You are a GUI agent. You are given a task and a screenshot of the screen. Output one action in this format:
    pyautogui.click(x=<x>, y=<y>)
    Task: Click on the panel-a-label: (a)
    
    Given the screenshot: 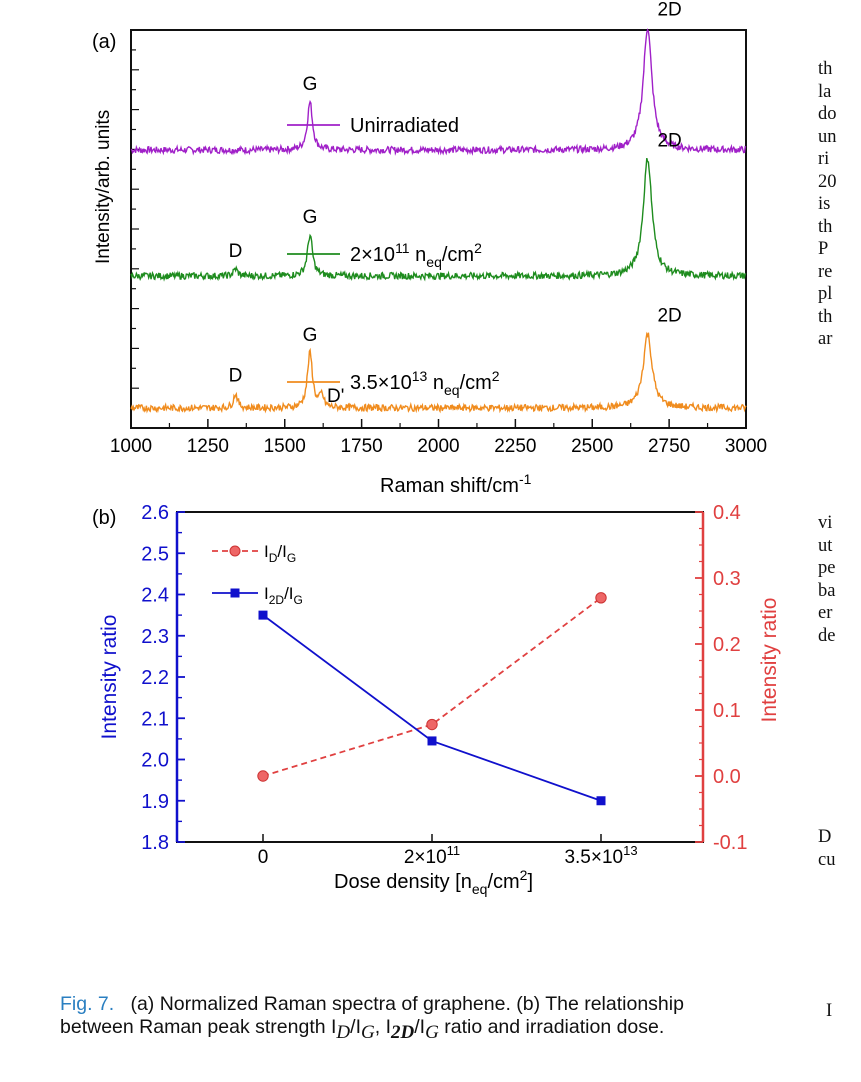 What is the action you would take?
    pyautogui.click(x=104, y=42)
    